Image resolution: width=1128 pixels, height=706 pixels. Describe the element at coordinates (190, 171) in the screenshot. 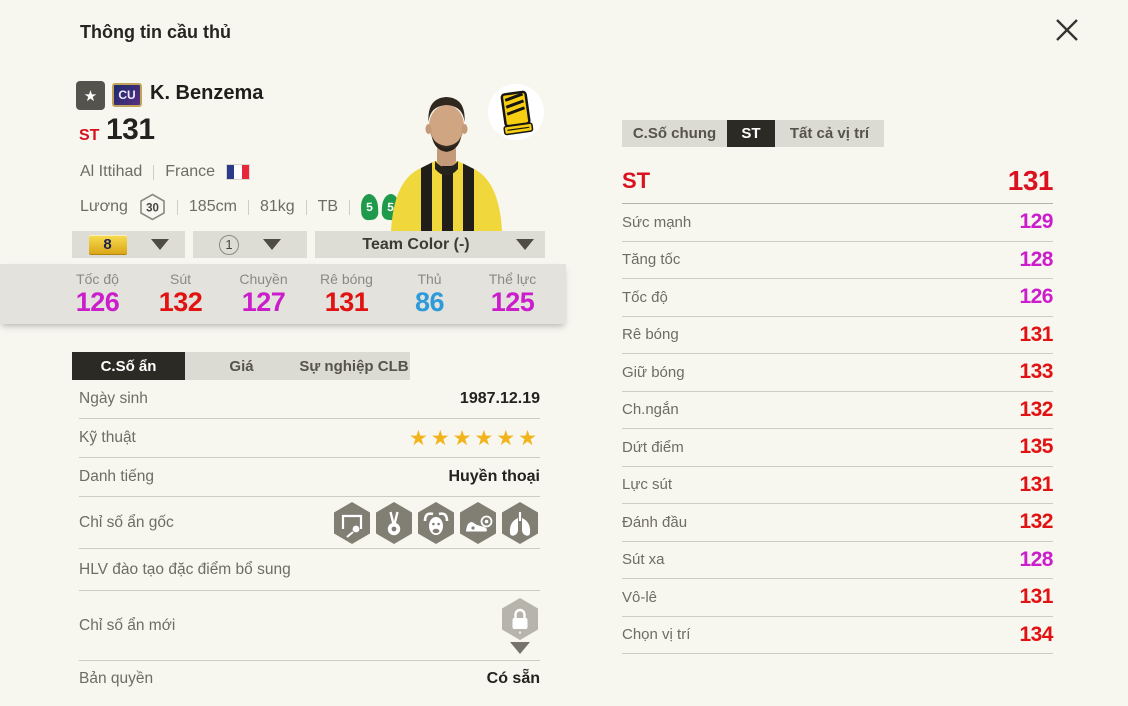

I see `nation-name: France` at that location.